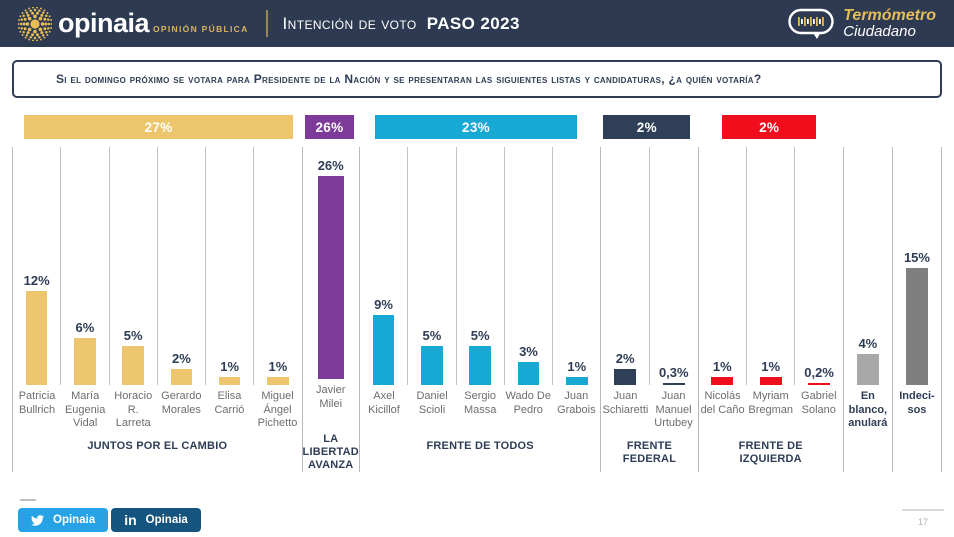  What do you see at coordinates (917, 403) in the screenshot?
I see `candidate-name: Indeci-sos` at bounding box center [917, 403].